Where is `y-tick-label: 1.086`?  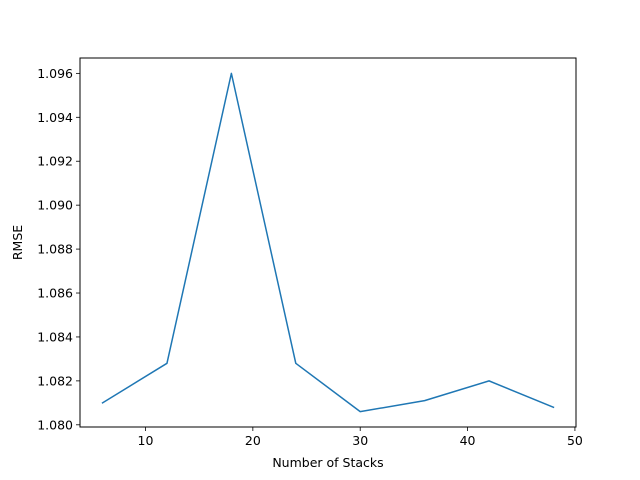 y-tick-label: 1.086 is located at coordinates (55, 293).